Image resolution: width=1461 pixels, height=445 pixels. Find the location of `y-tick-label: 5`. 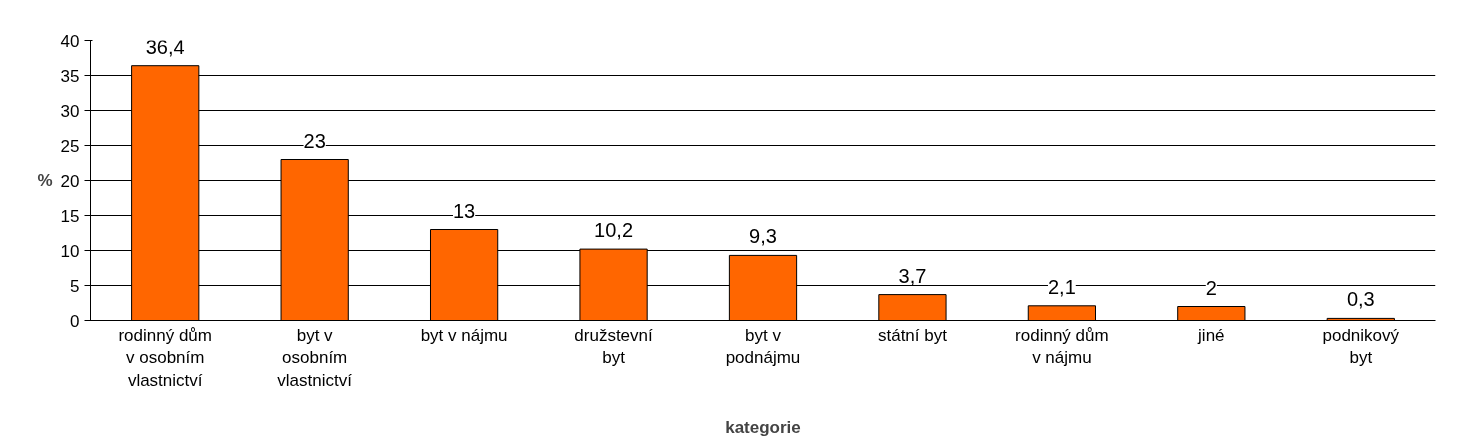

y-tick-label: 5 is located at coordinates (75, 286).